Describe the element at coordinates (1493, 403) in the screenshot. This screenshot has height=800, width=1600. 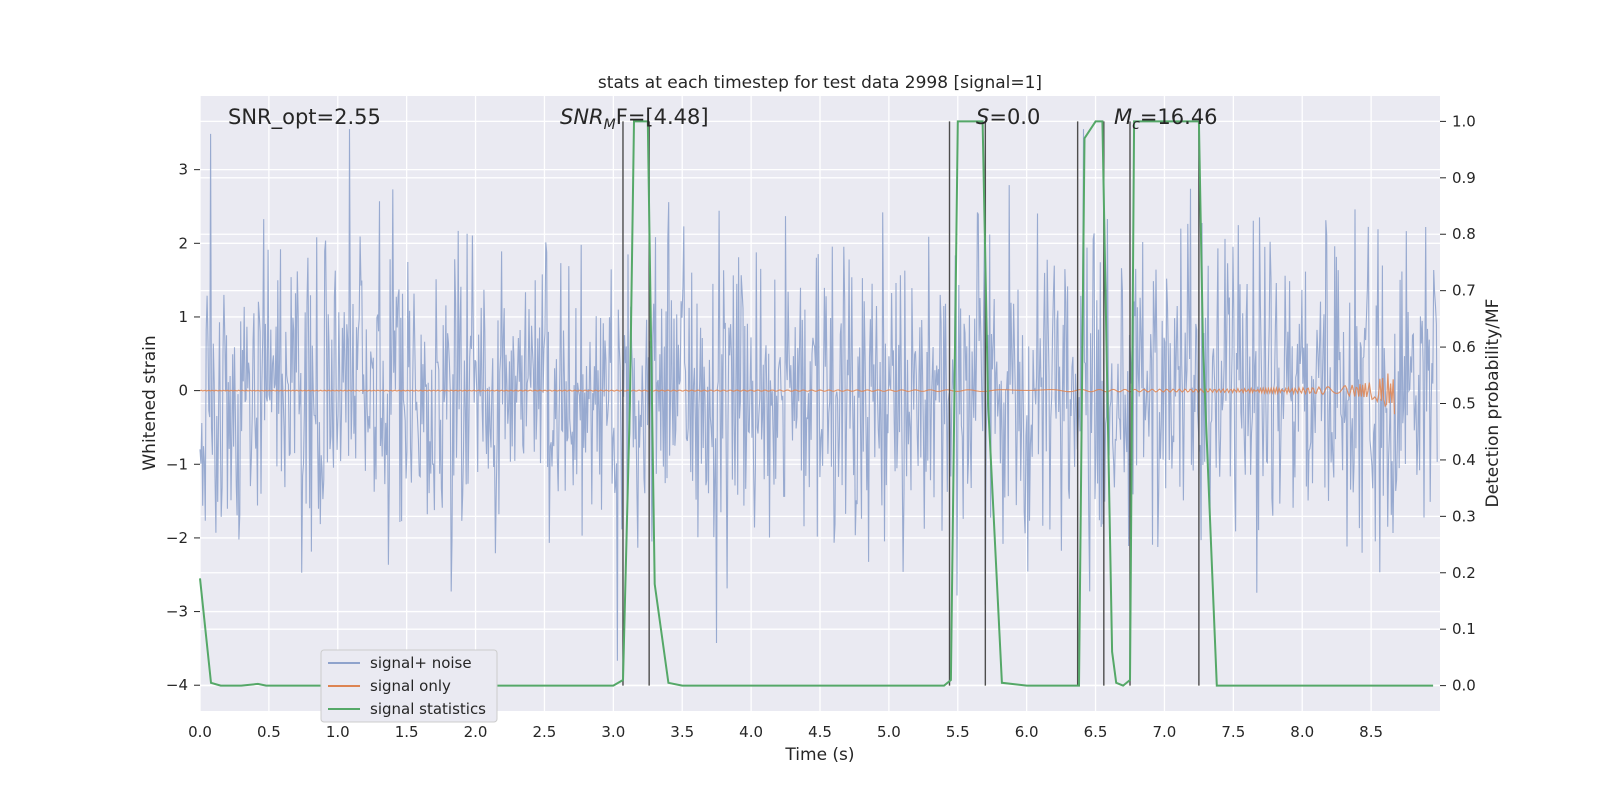
I see `y2-axis-label: Detection probability/MF` at that location.